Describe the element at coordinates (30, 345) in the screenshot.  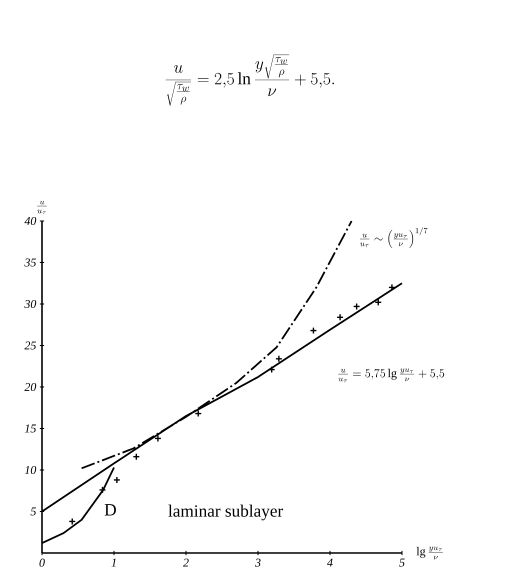
I see `y-tick-label: 25` at that location.